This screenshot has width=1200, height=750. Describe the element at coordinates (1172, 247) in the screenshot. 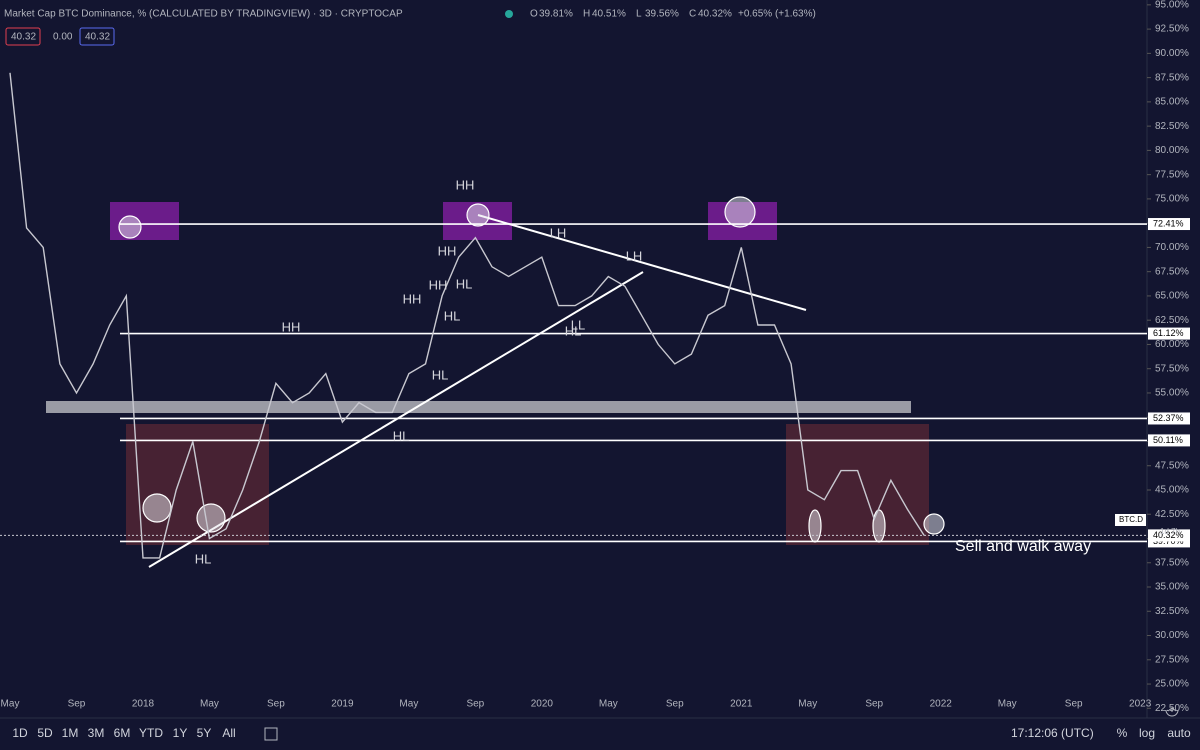

I see `y-tick-label: 70.00%` at that location.